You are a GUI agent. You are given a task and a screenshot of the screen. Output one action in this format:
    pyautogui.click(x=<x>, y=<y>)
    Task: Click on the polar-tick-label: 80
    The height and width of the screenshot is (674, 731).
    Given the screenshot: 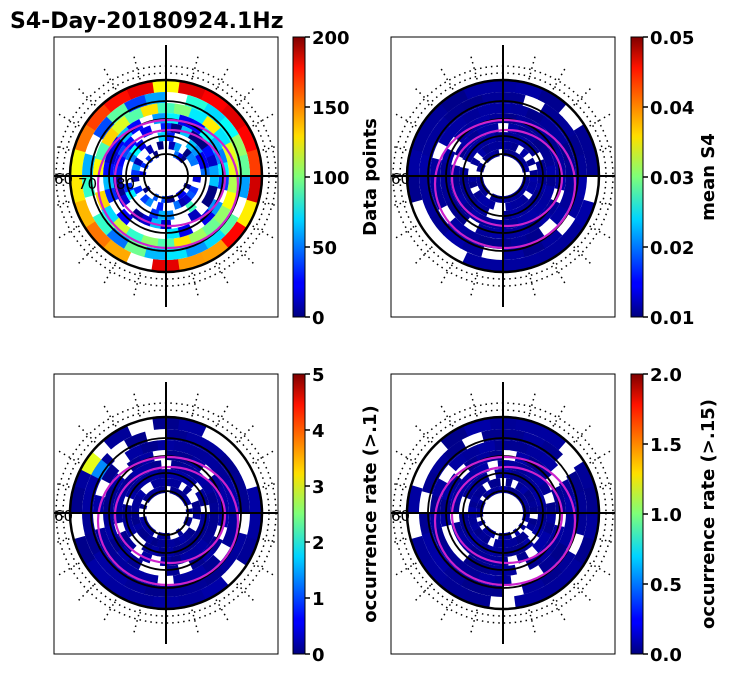 What is the action you would take?
    pyautogui.click(x=125, y=184)
    